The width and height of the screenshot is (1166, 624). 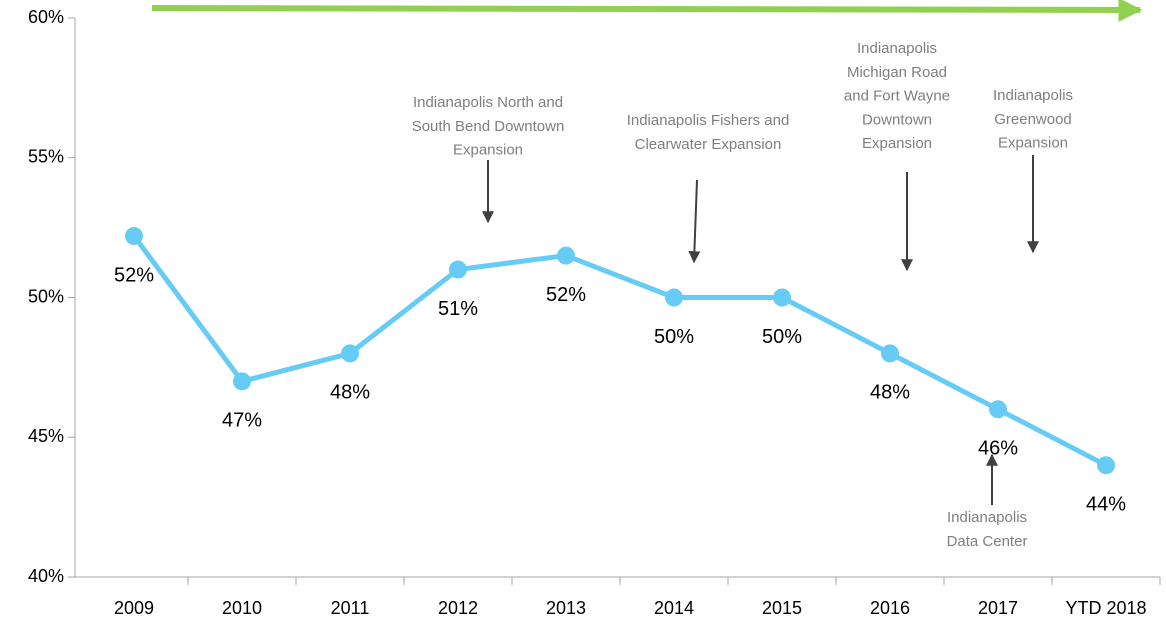 What do you see at coordinates (1105, 608) in the screenshot?
I see `x-tick-label: YTD 2018` at bounding box center [1105, 608].